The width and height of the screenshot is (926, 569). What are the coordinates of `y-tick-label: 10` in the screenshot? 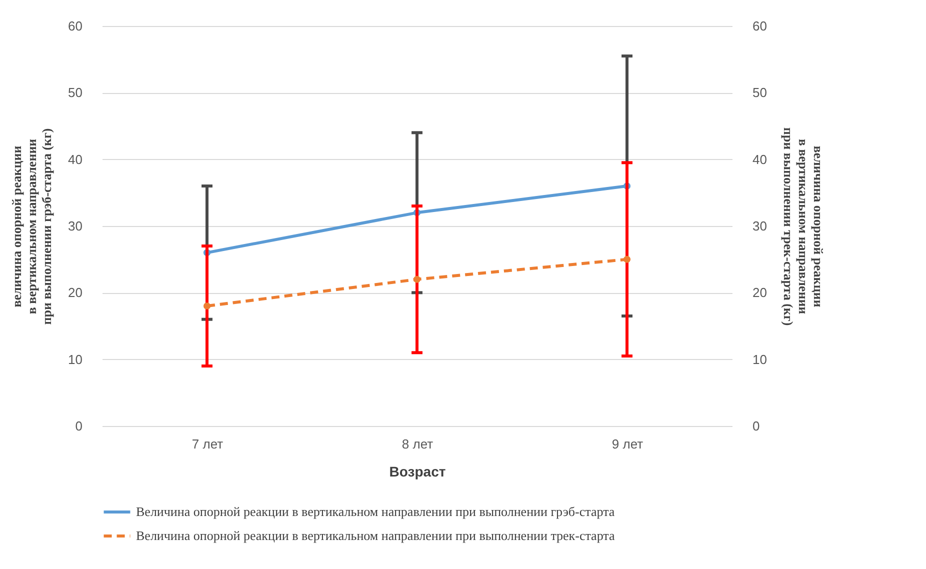 It's located at (75, 359).